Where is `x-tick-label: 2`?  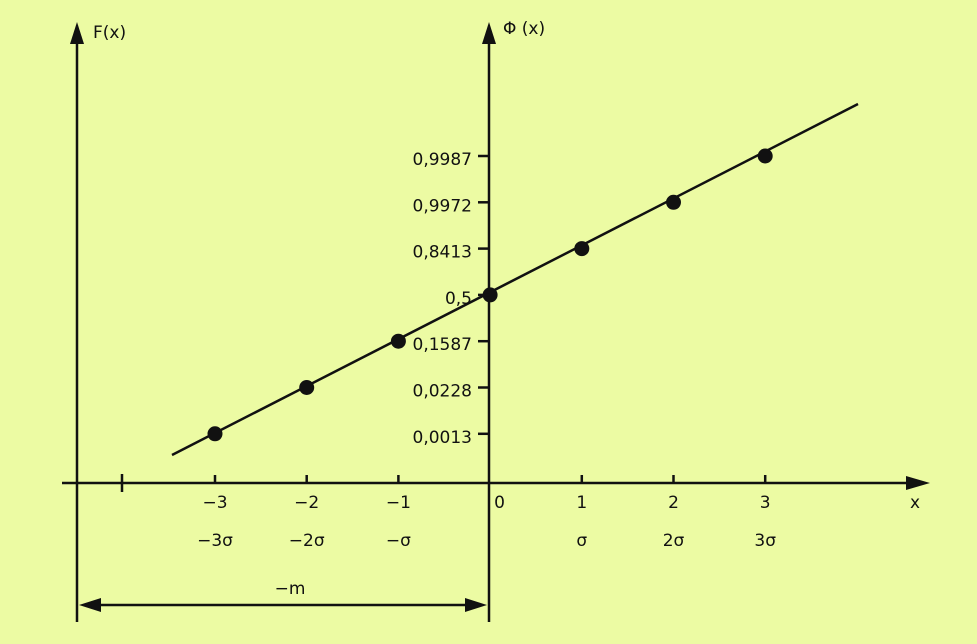 x-tick-label: 2 is located at coordinates (673, 503).